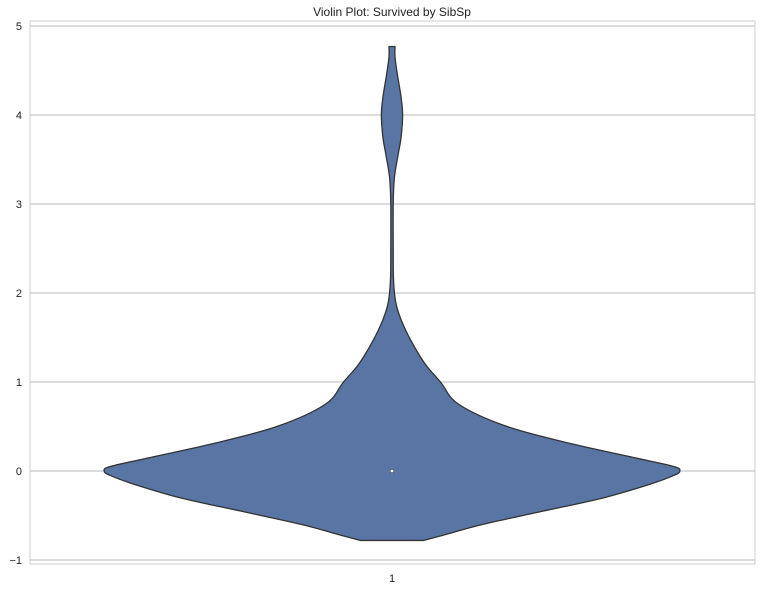 The width and height of the screenshot is (761, 596). I want to click on y-axis-ticks: −1 0 1 2 3 4 5, so click(15, 294).